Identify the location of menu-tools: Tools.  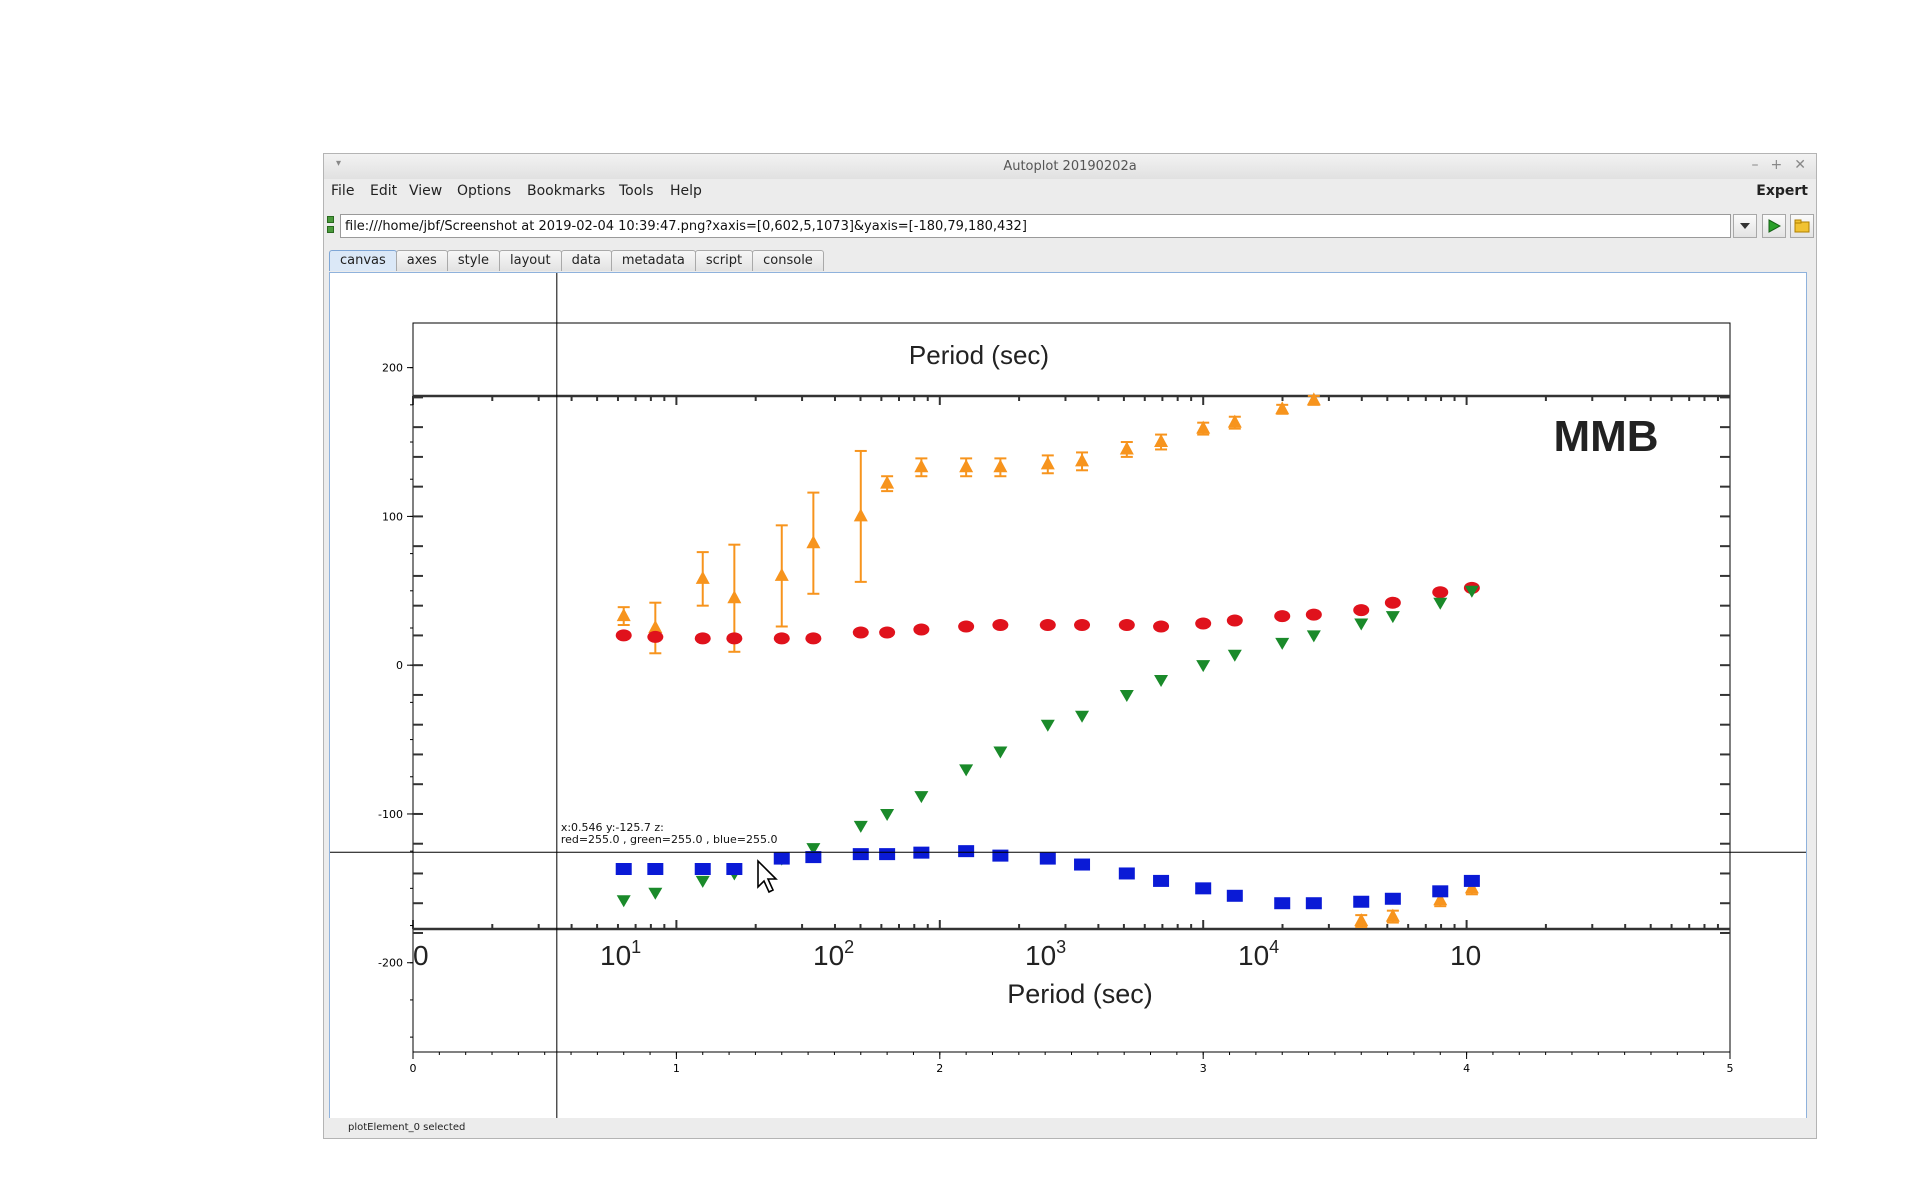
(636, 191).